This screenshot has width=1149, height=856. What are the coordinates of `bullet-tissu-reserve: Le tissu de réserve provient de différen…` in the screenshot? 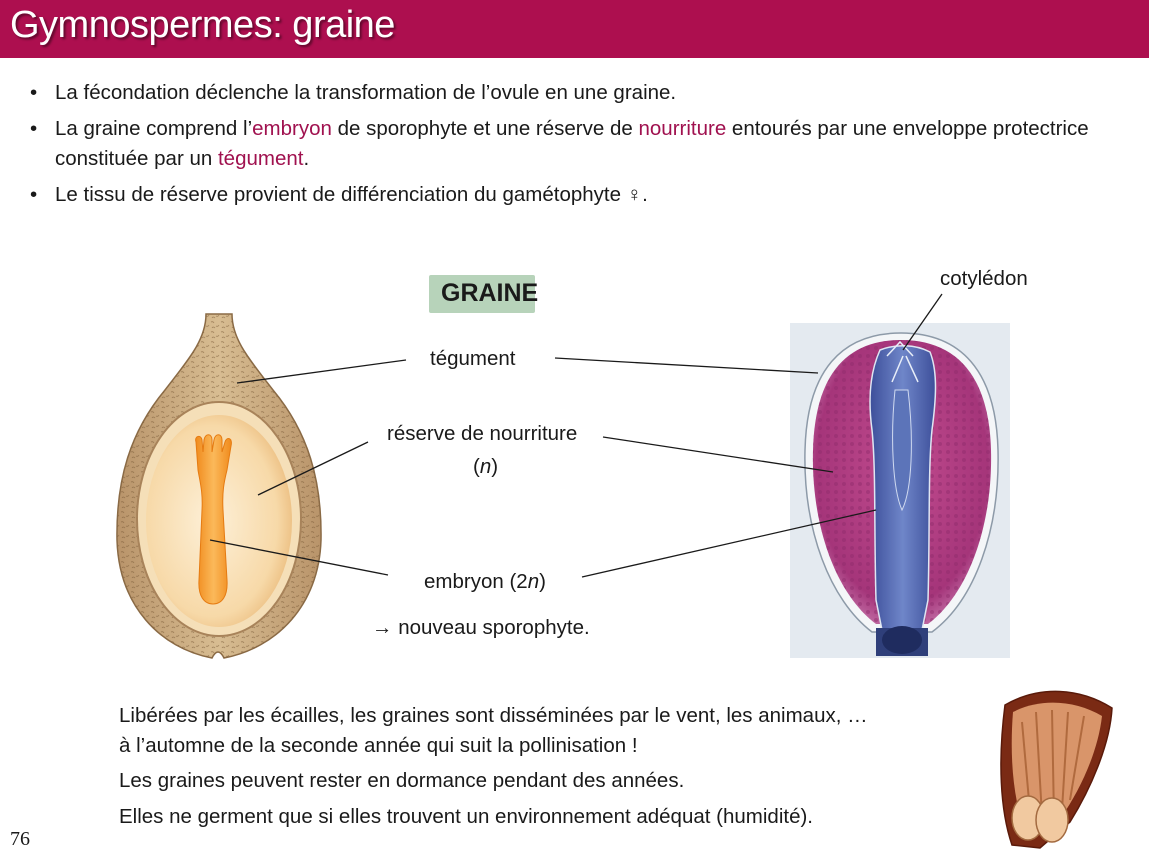 It's located at (580, 195).